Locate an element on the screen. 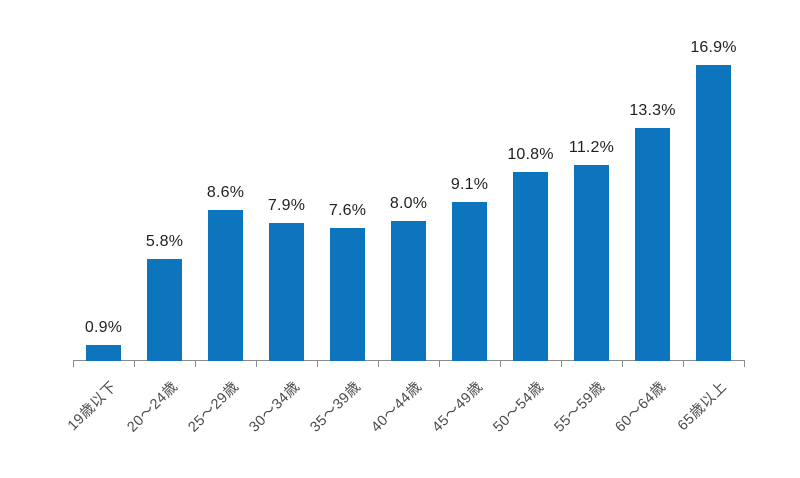  bar-50〜54歳 is located at coordinates (530, 266).